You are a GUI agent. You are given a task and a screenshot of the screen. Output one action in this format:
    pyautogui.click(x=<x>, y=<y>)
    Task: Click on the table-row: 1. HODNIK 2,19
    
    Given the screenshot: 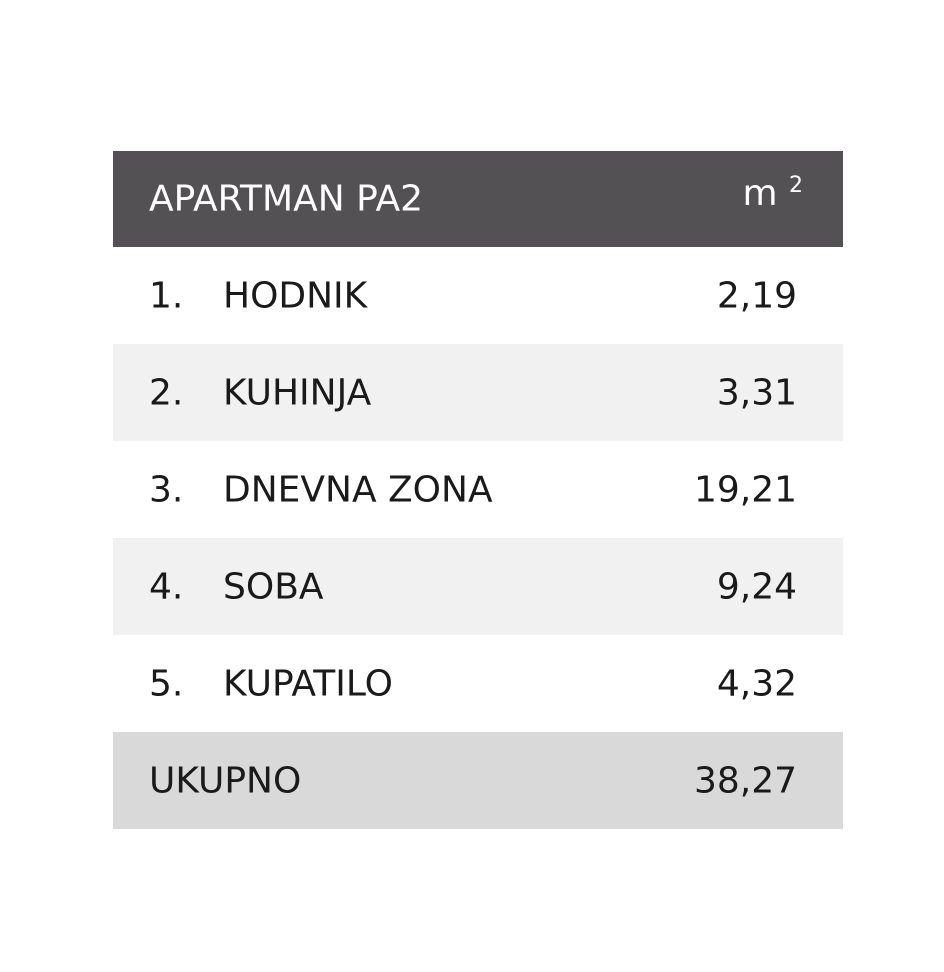 What is the action you would take?
    pyautogui.click(x=478, y=295)
    